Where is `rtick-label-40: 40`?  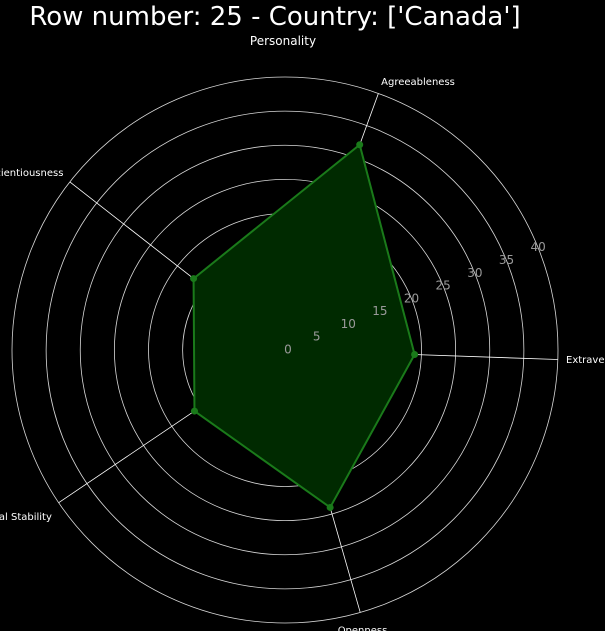
rtick-label-40: 40 is located at coordinates (537, 247).